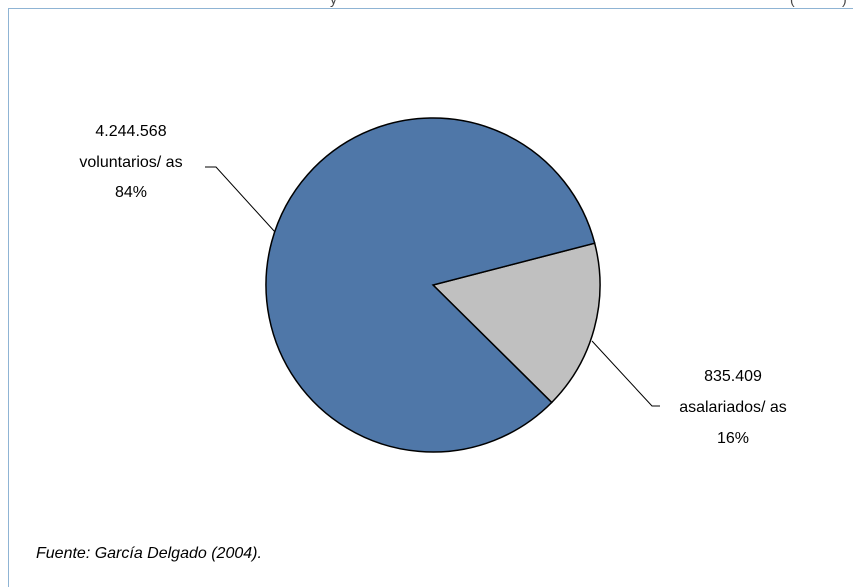 The width and height of the screenshot is (853, 587). What do you see at coordinates (625, 373) in the screenshot?
I see `leader-line-asalariados` at bounding box center [625, 373].